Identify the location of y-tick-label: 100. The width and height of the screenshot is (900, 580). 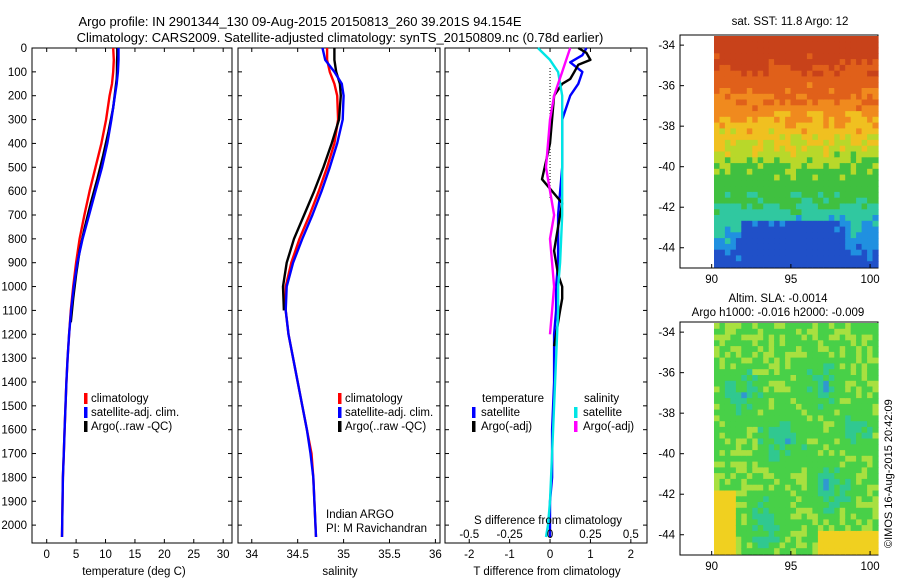
(17, 73).